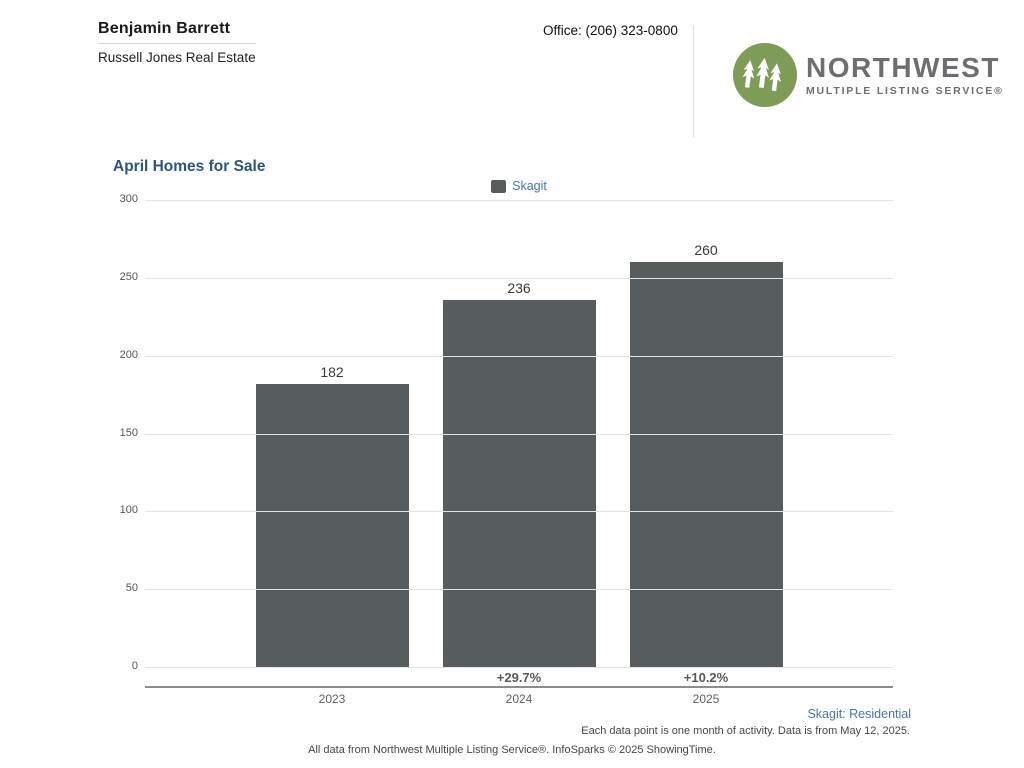 This screenshot has width=1024, height=768. Describe the element at coordinates (706, 464) in the screenshot. I see `bar-skagit-2025` at that location.